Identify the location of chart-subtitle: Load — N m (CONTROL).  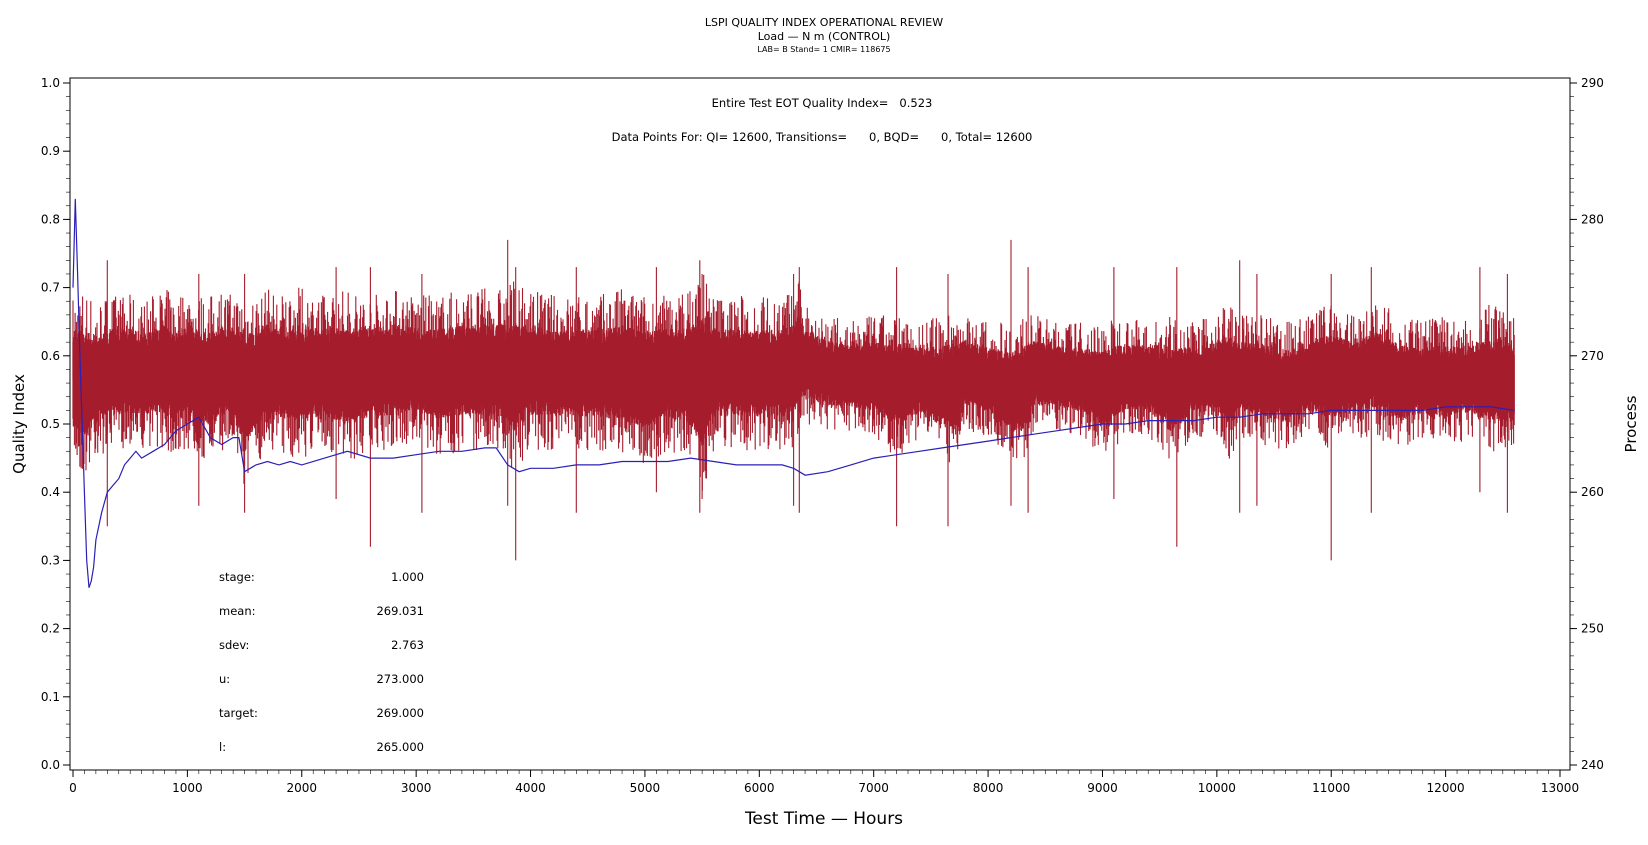
(824, 36).